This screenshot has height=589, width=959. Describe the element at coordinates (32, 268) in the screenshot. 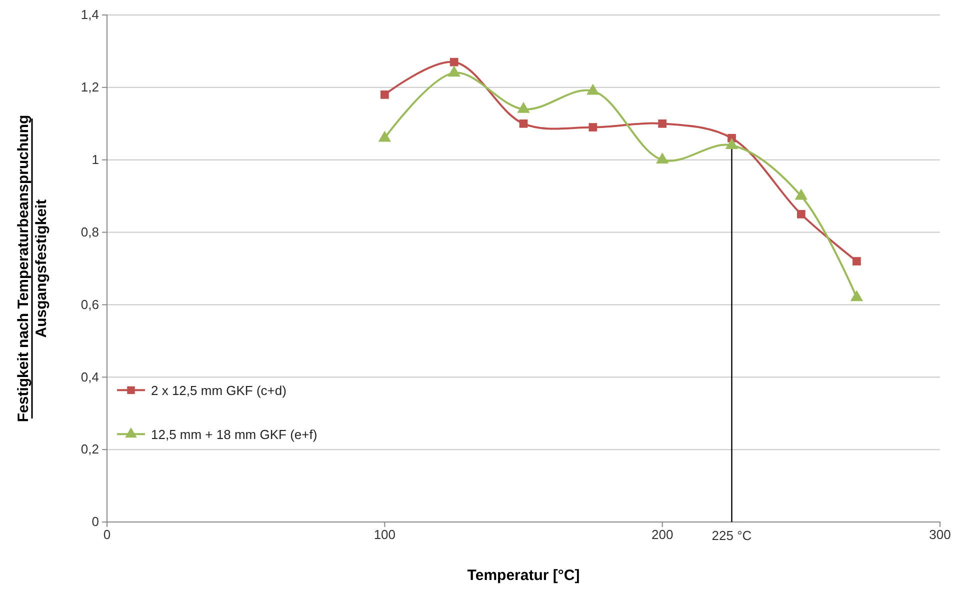

I see `y-axis-title: Festigkeit nach Temperaturbeanspruchung Ausgangsfestigkeit` at that location.